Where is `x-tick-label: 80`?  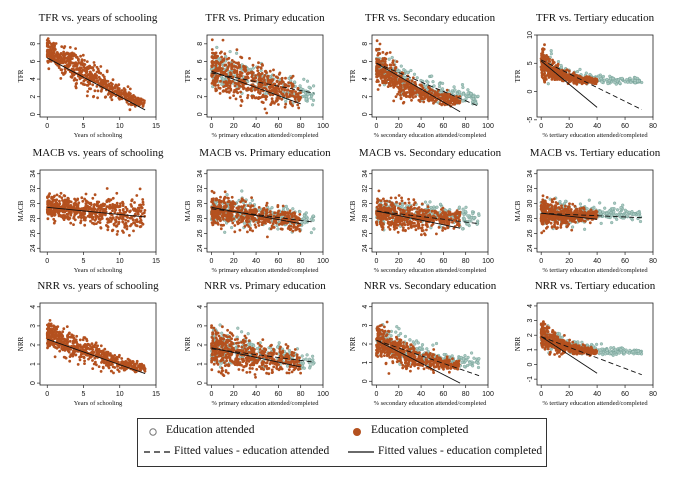
x-tick-label: 80 is located at coordinates (301, 126).